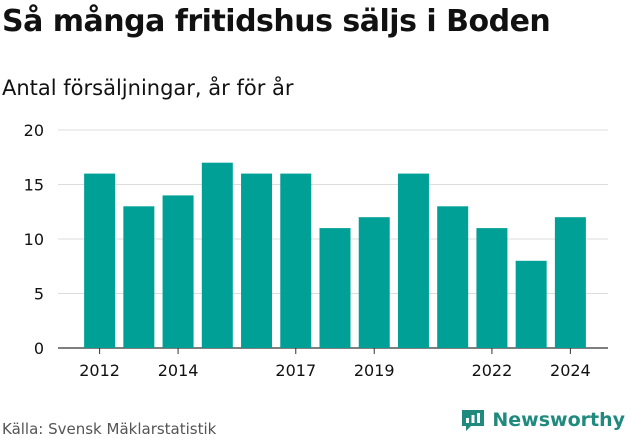 This screenshot has width=631, height=439. What do you see at coordinates (570, 282) in the screenshot?
I see `bar-2024` at bounding box center [570, 282].